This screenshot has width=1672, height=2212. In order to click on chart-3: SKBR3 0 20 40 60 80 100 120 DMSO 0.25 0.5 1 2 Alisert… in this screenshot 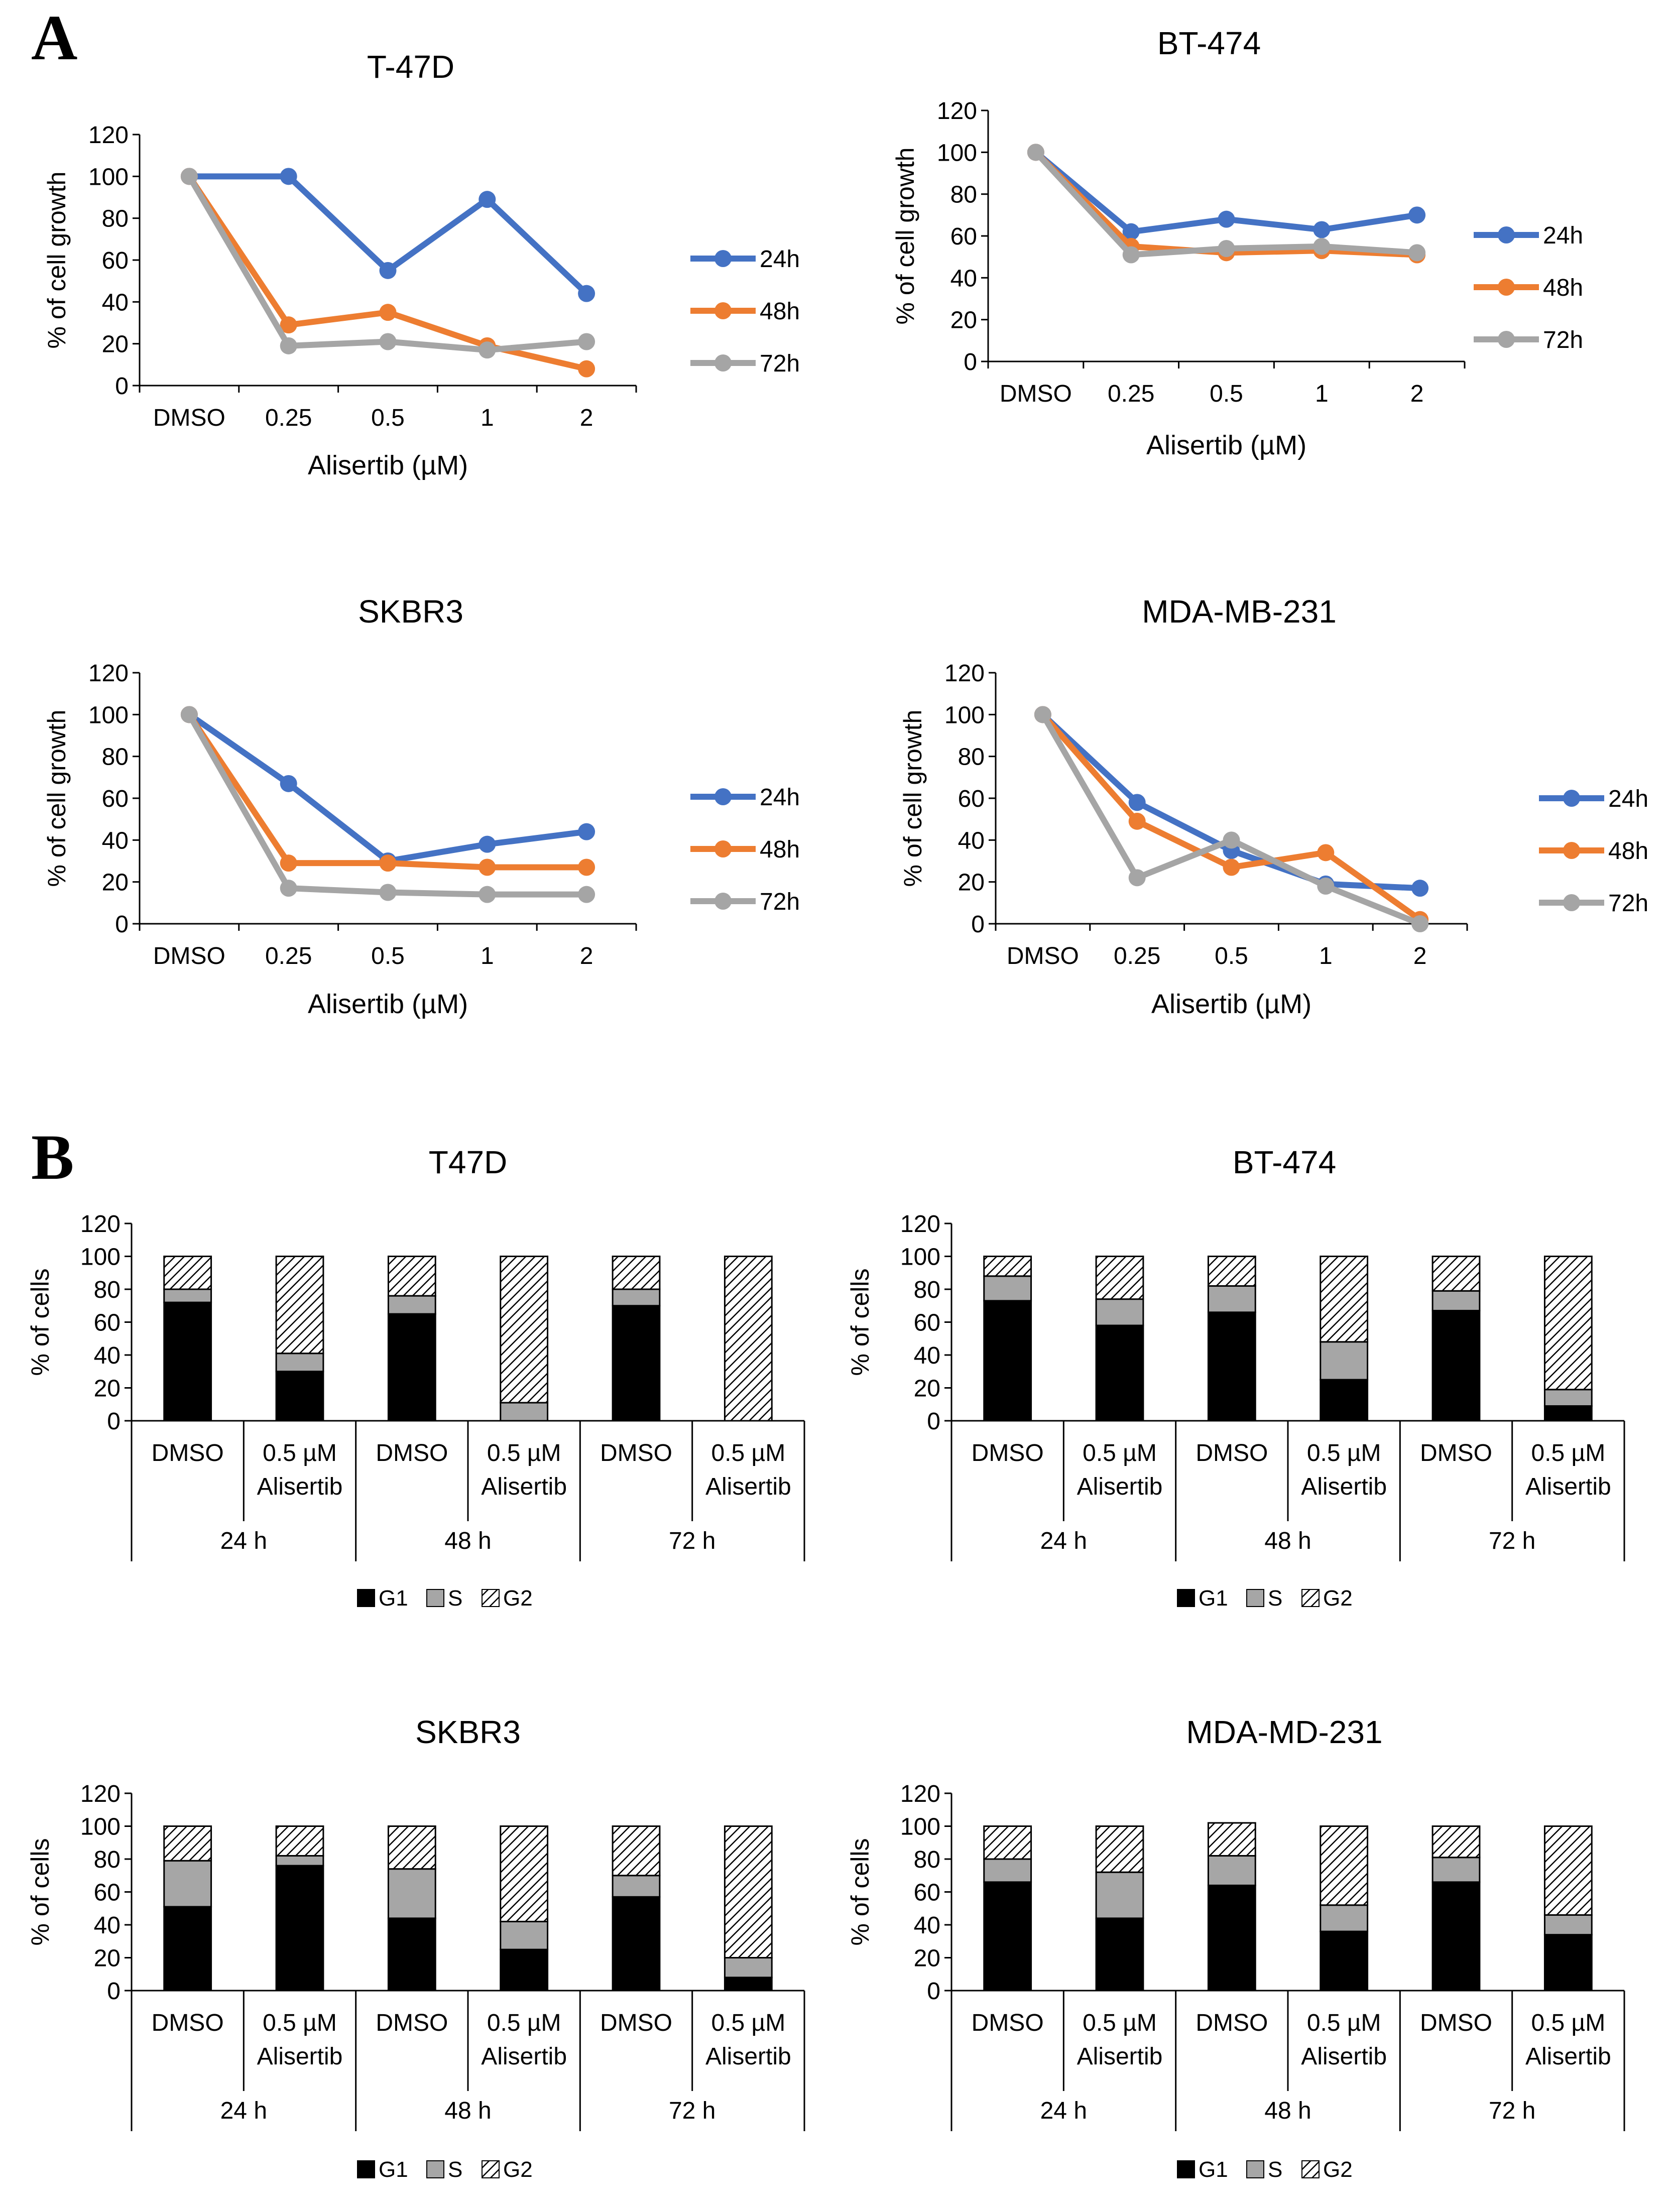, I will do `click(422, 806)`.